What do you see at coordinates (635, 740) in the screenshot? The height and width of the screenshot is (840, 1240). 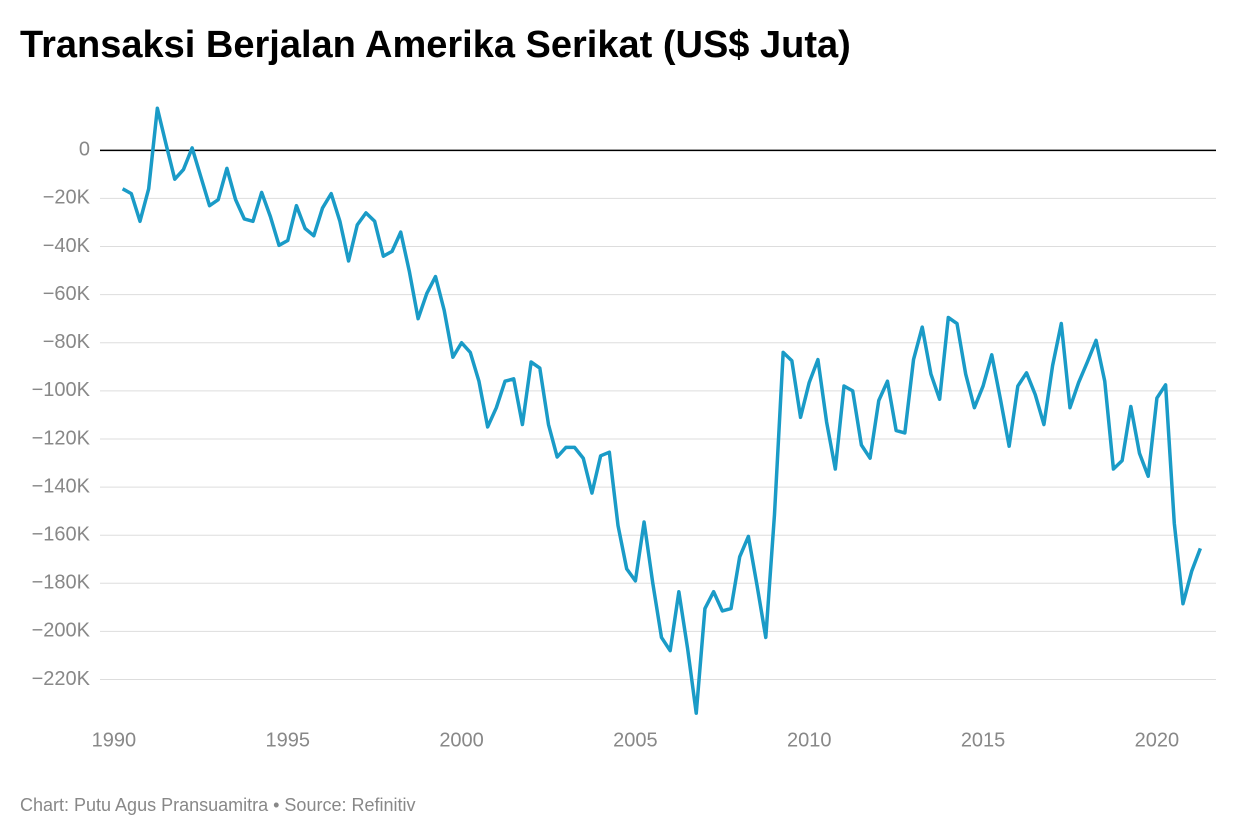 I see `x-tick-label: 2005` at bounding box center [635, 740].